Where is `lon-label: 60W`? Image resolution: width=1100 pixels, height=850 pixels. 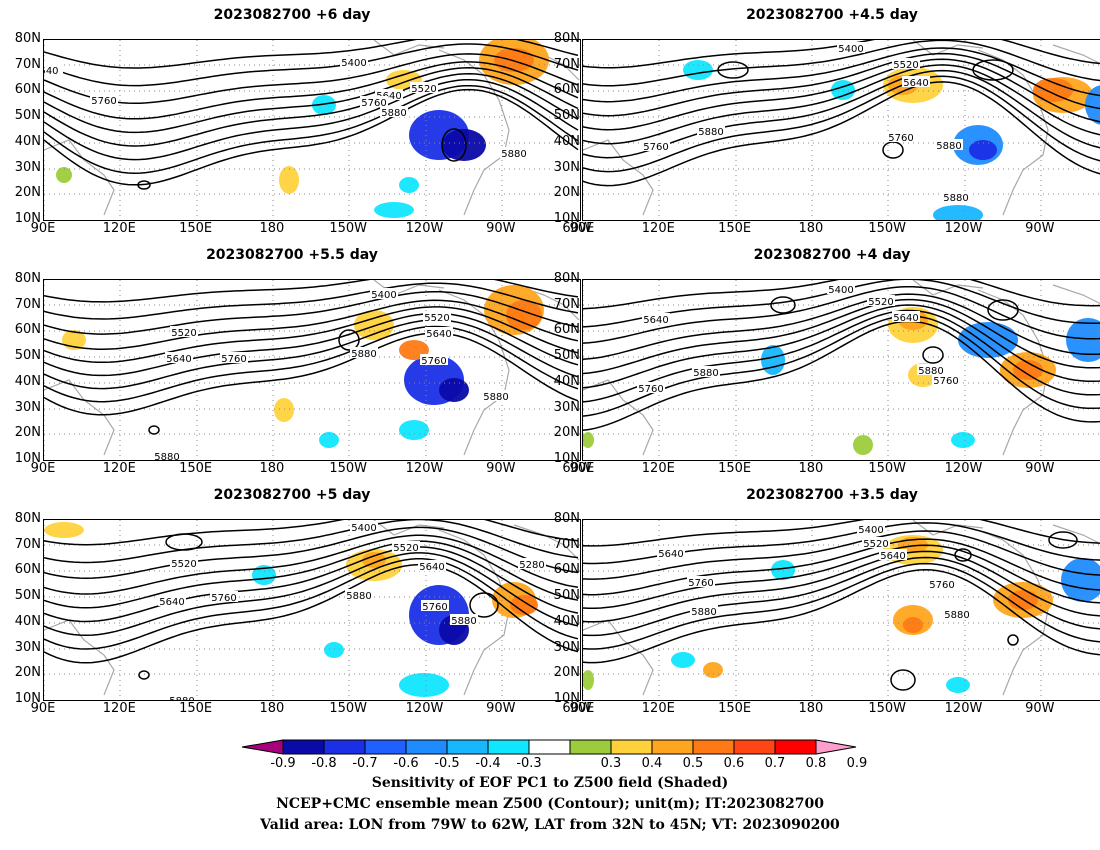 lon-label: 60W is located at coordinates (1097, 708).